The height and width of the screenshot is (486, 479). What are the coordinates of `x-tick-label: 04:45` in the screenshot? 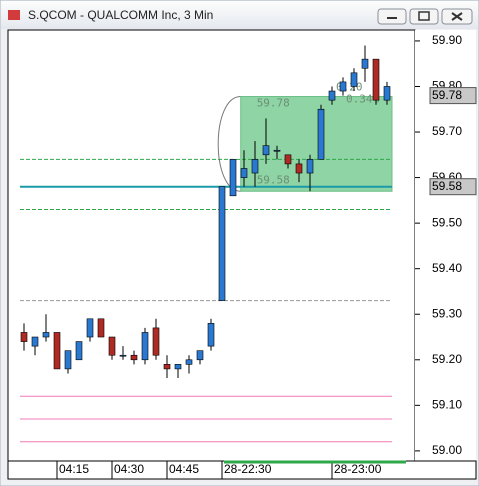 It's located at (184, 469).